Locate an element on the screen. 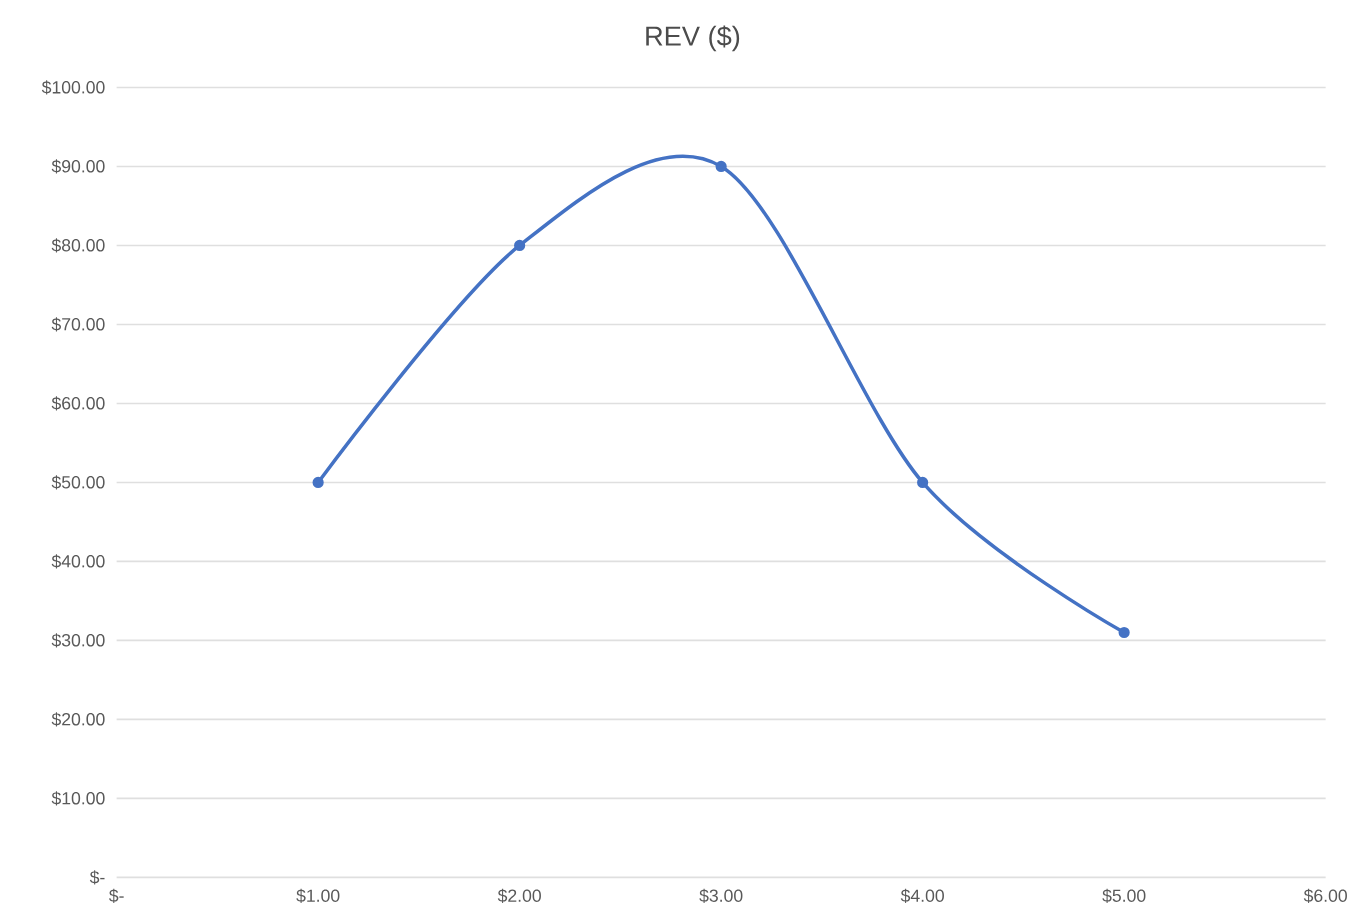  y-tick-label: $60.00 is located at coordinates (78, 403).